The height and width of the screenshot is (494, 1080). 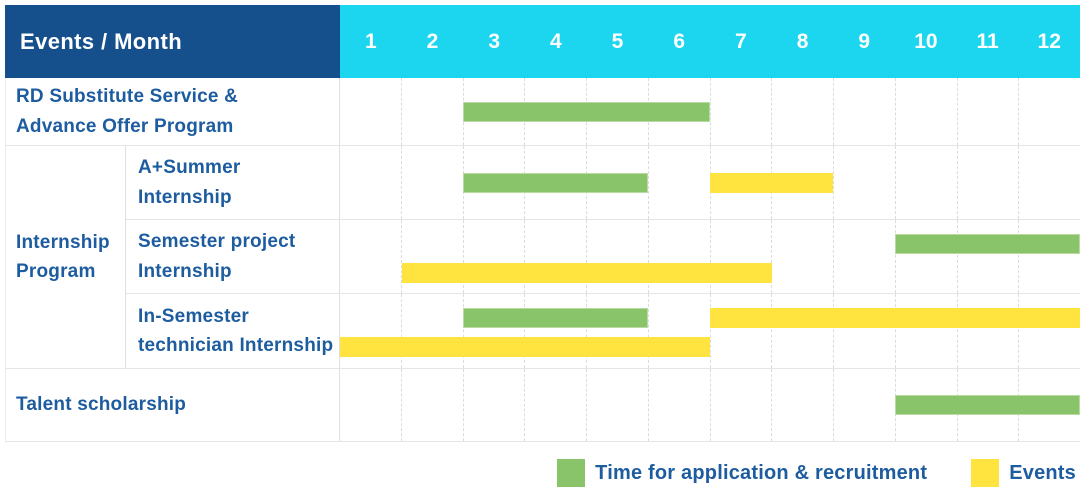 I want to click on legend-item: Time for application & recruitment, so click(x=742, y=473).